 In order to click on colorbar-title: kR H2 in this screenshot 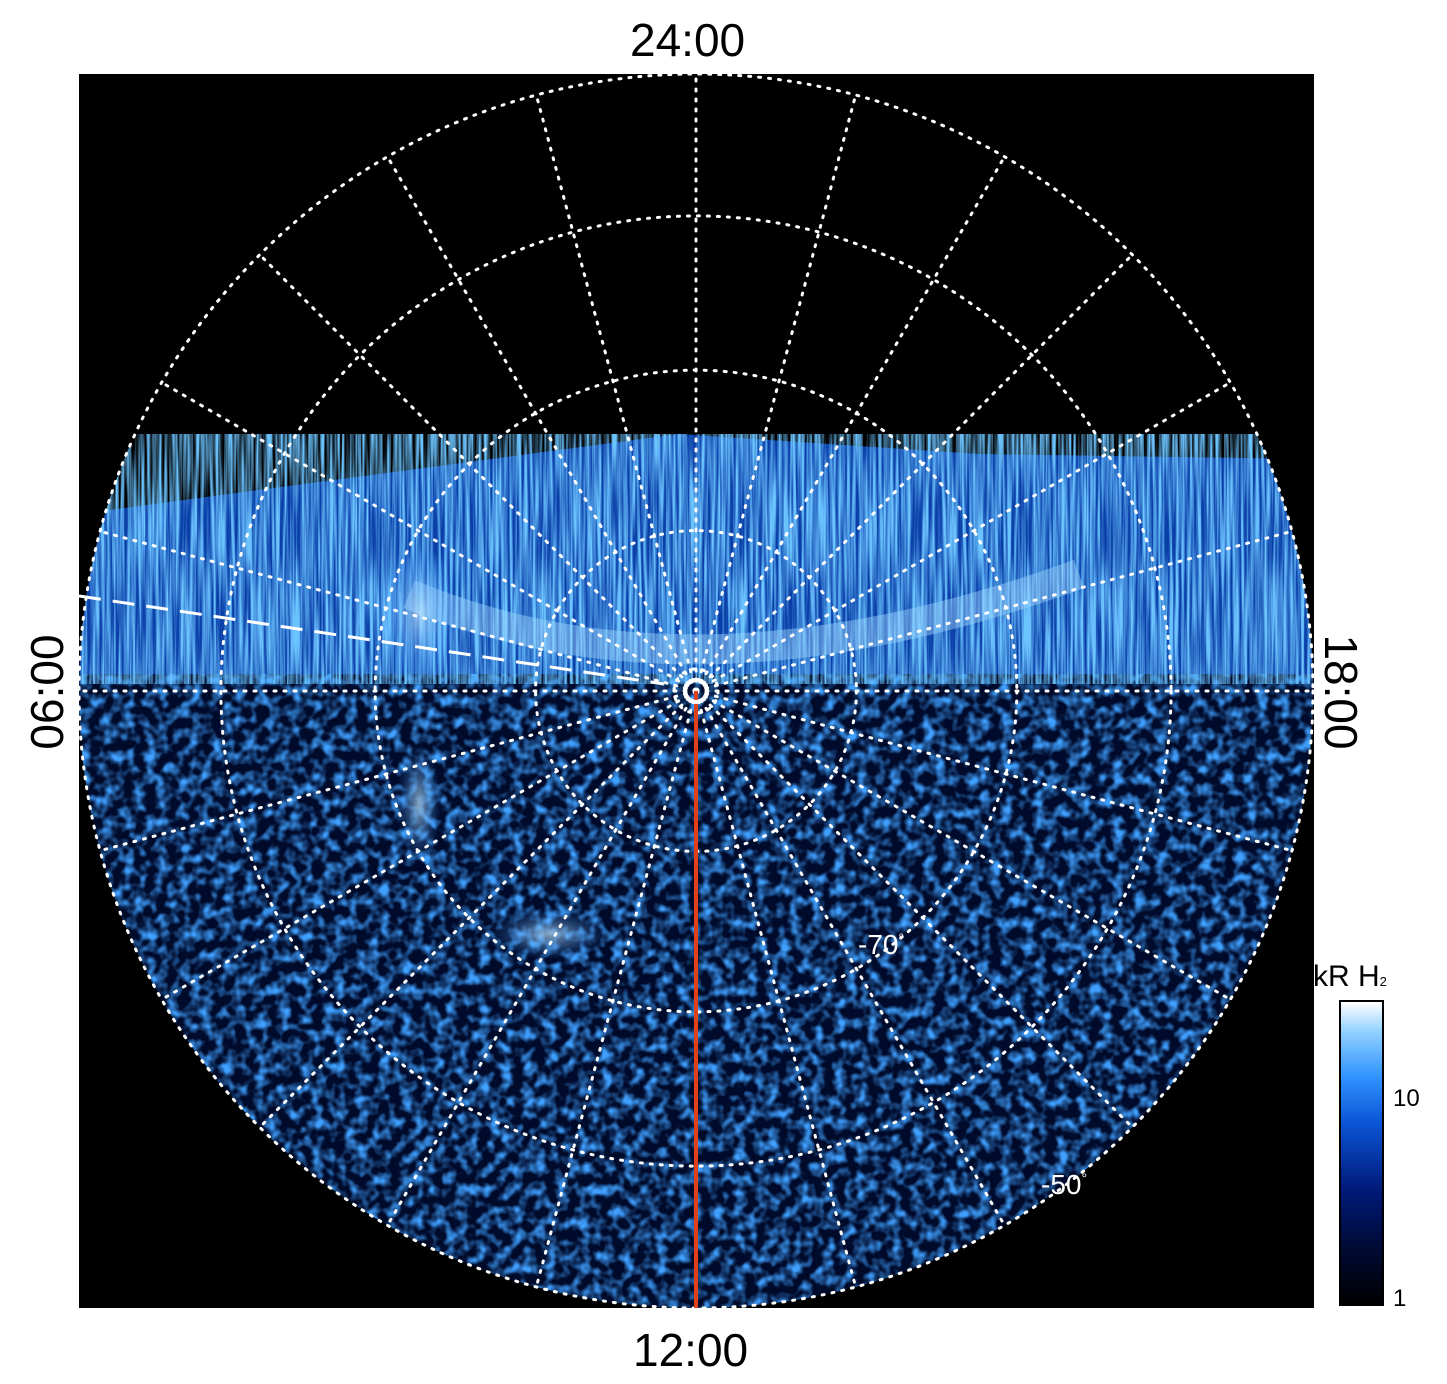, I will do `click(1350, 976)`.